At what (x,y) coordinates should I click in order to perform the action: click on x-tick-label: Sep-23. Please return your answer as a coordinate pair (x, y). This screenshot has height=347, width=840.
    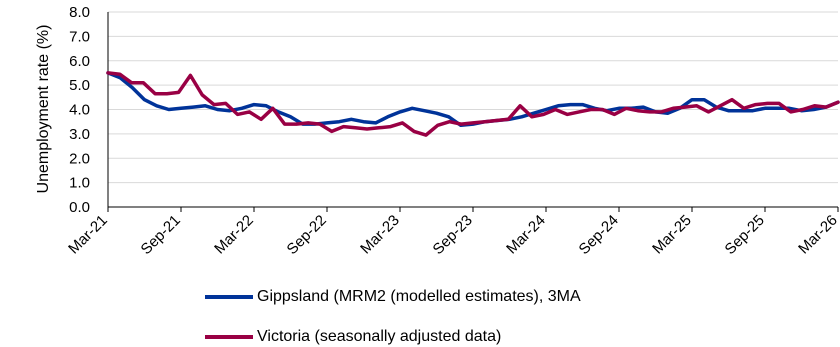
    Looking at the image, I should click on (453, 235).